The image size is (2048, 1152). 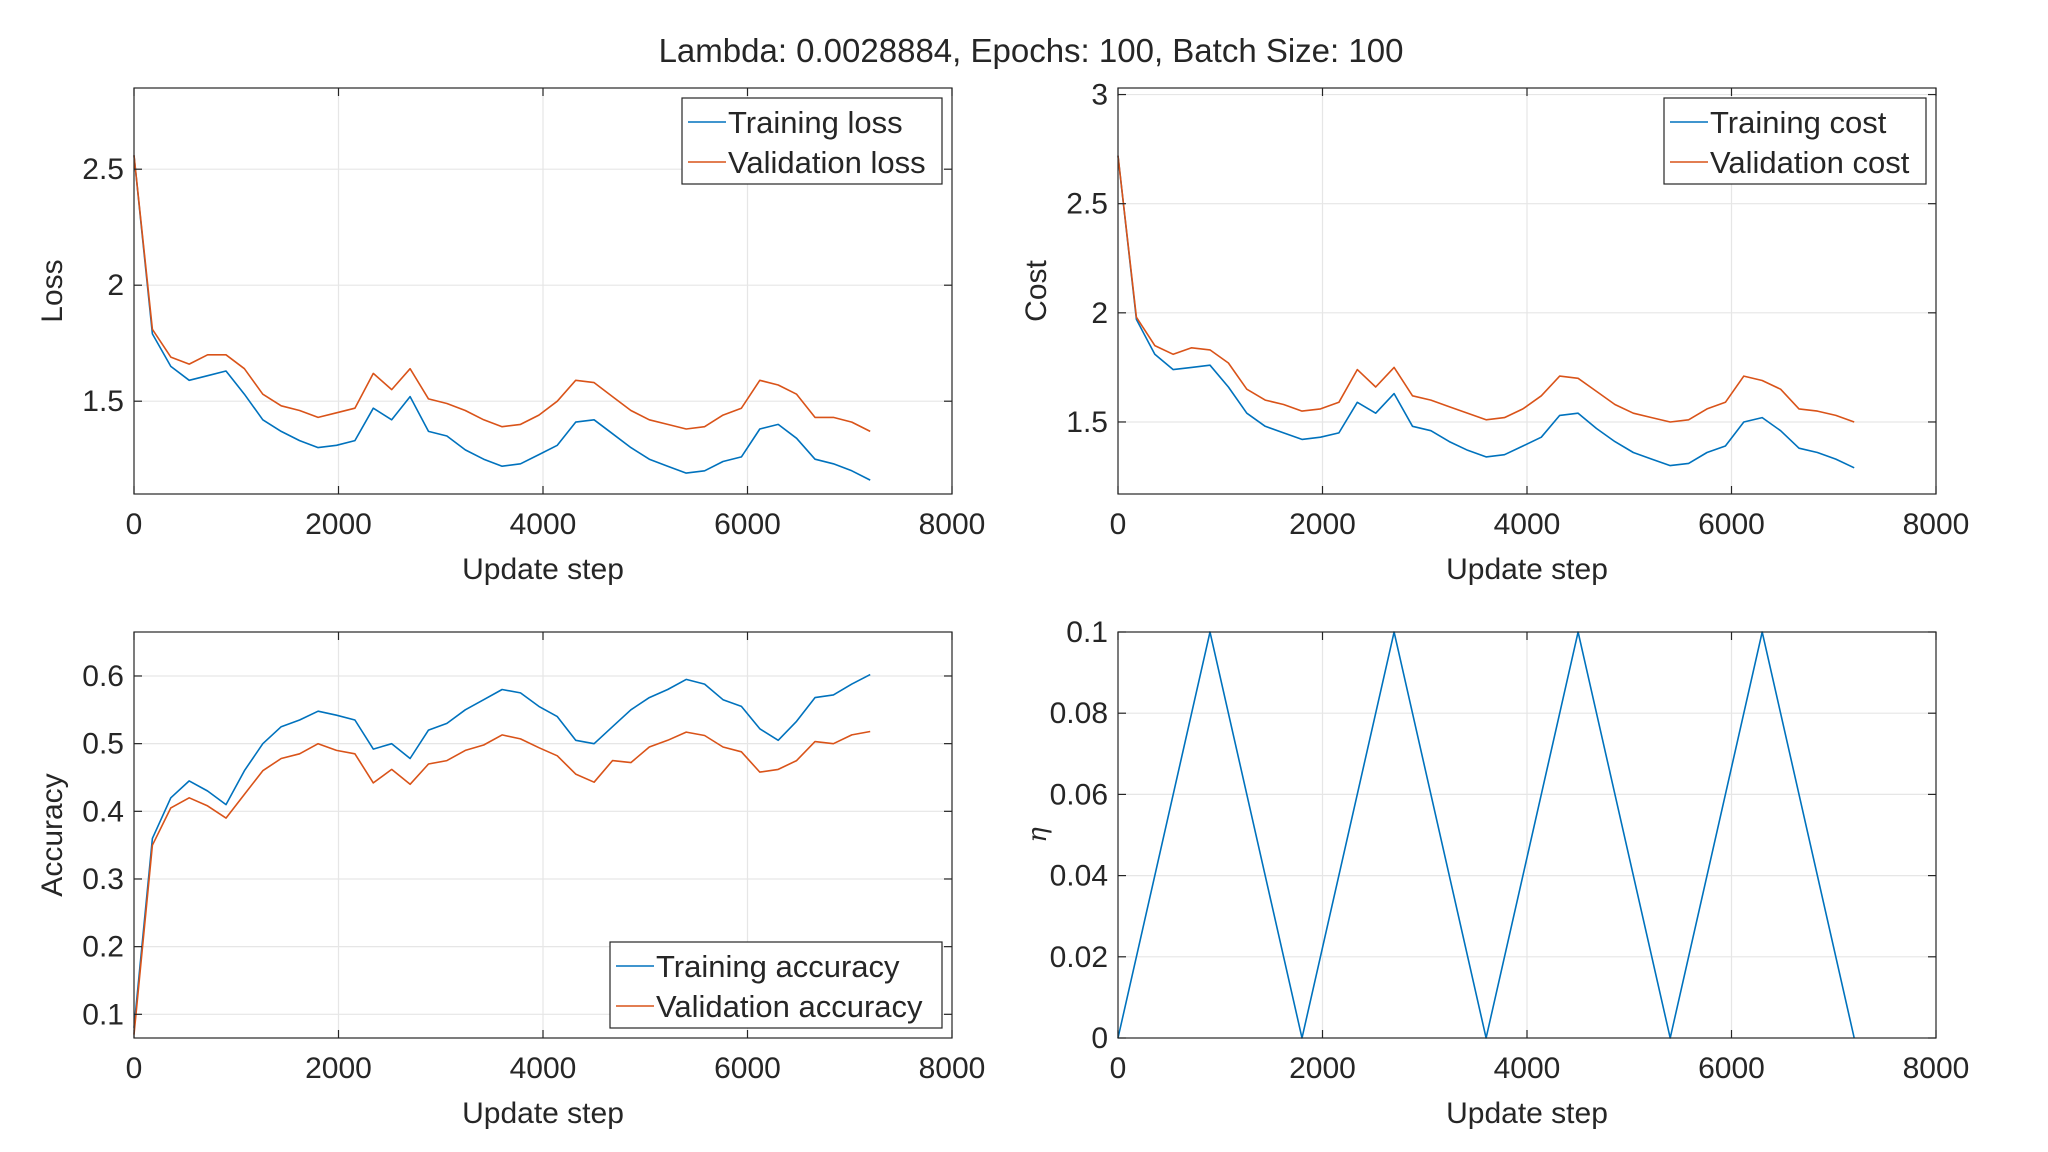 I want to click on legend-label: Training accuracy, so click(x=778, y=966).